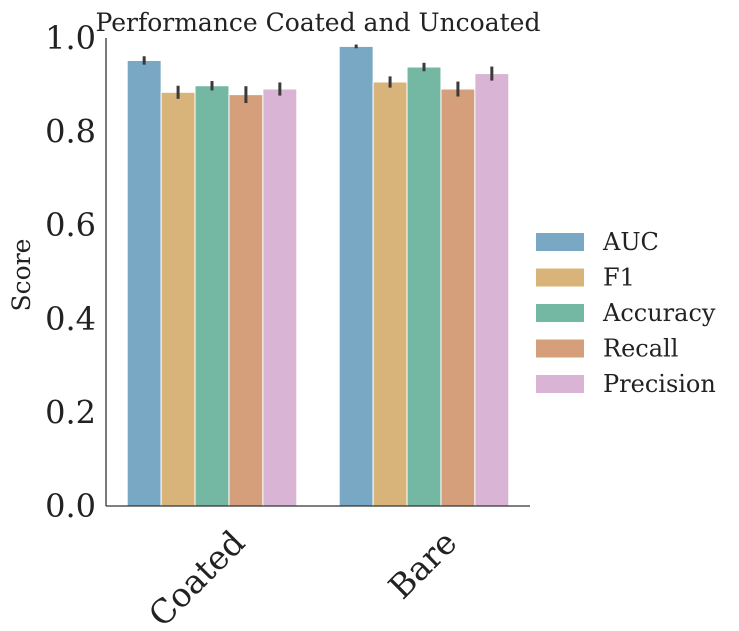 The width and height of the screenshot is (739, 631). I want to click on legend-swatch-precision, so click(560, 384).